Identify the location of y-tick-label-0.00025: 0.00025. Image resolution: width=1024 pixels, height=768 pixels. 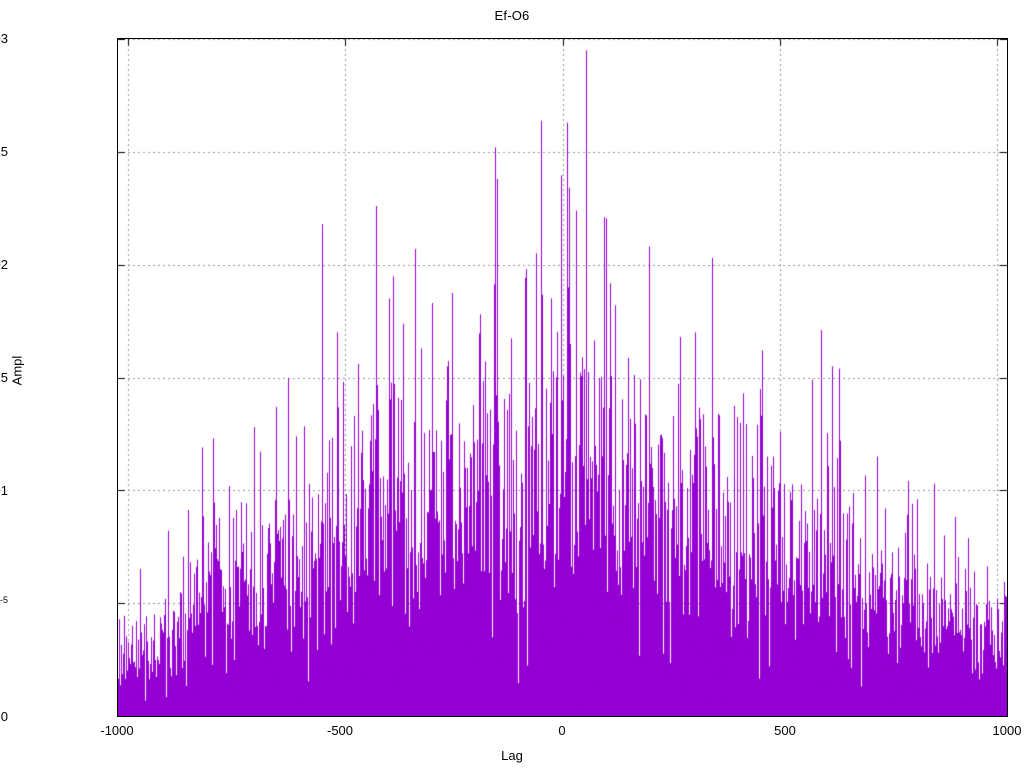
(4, 151).